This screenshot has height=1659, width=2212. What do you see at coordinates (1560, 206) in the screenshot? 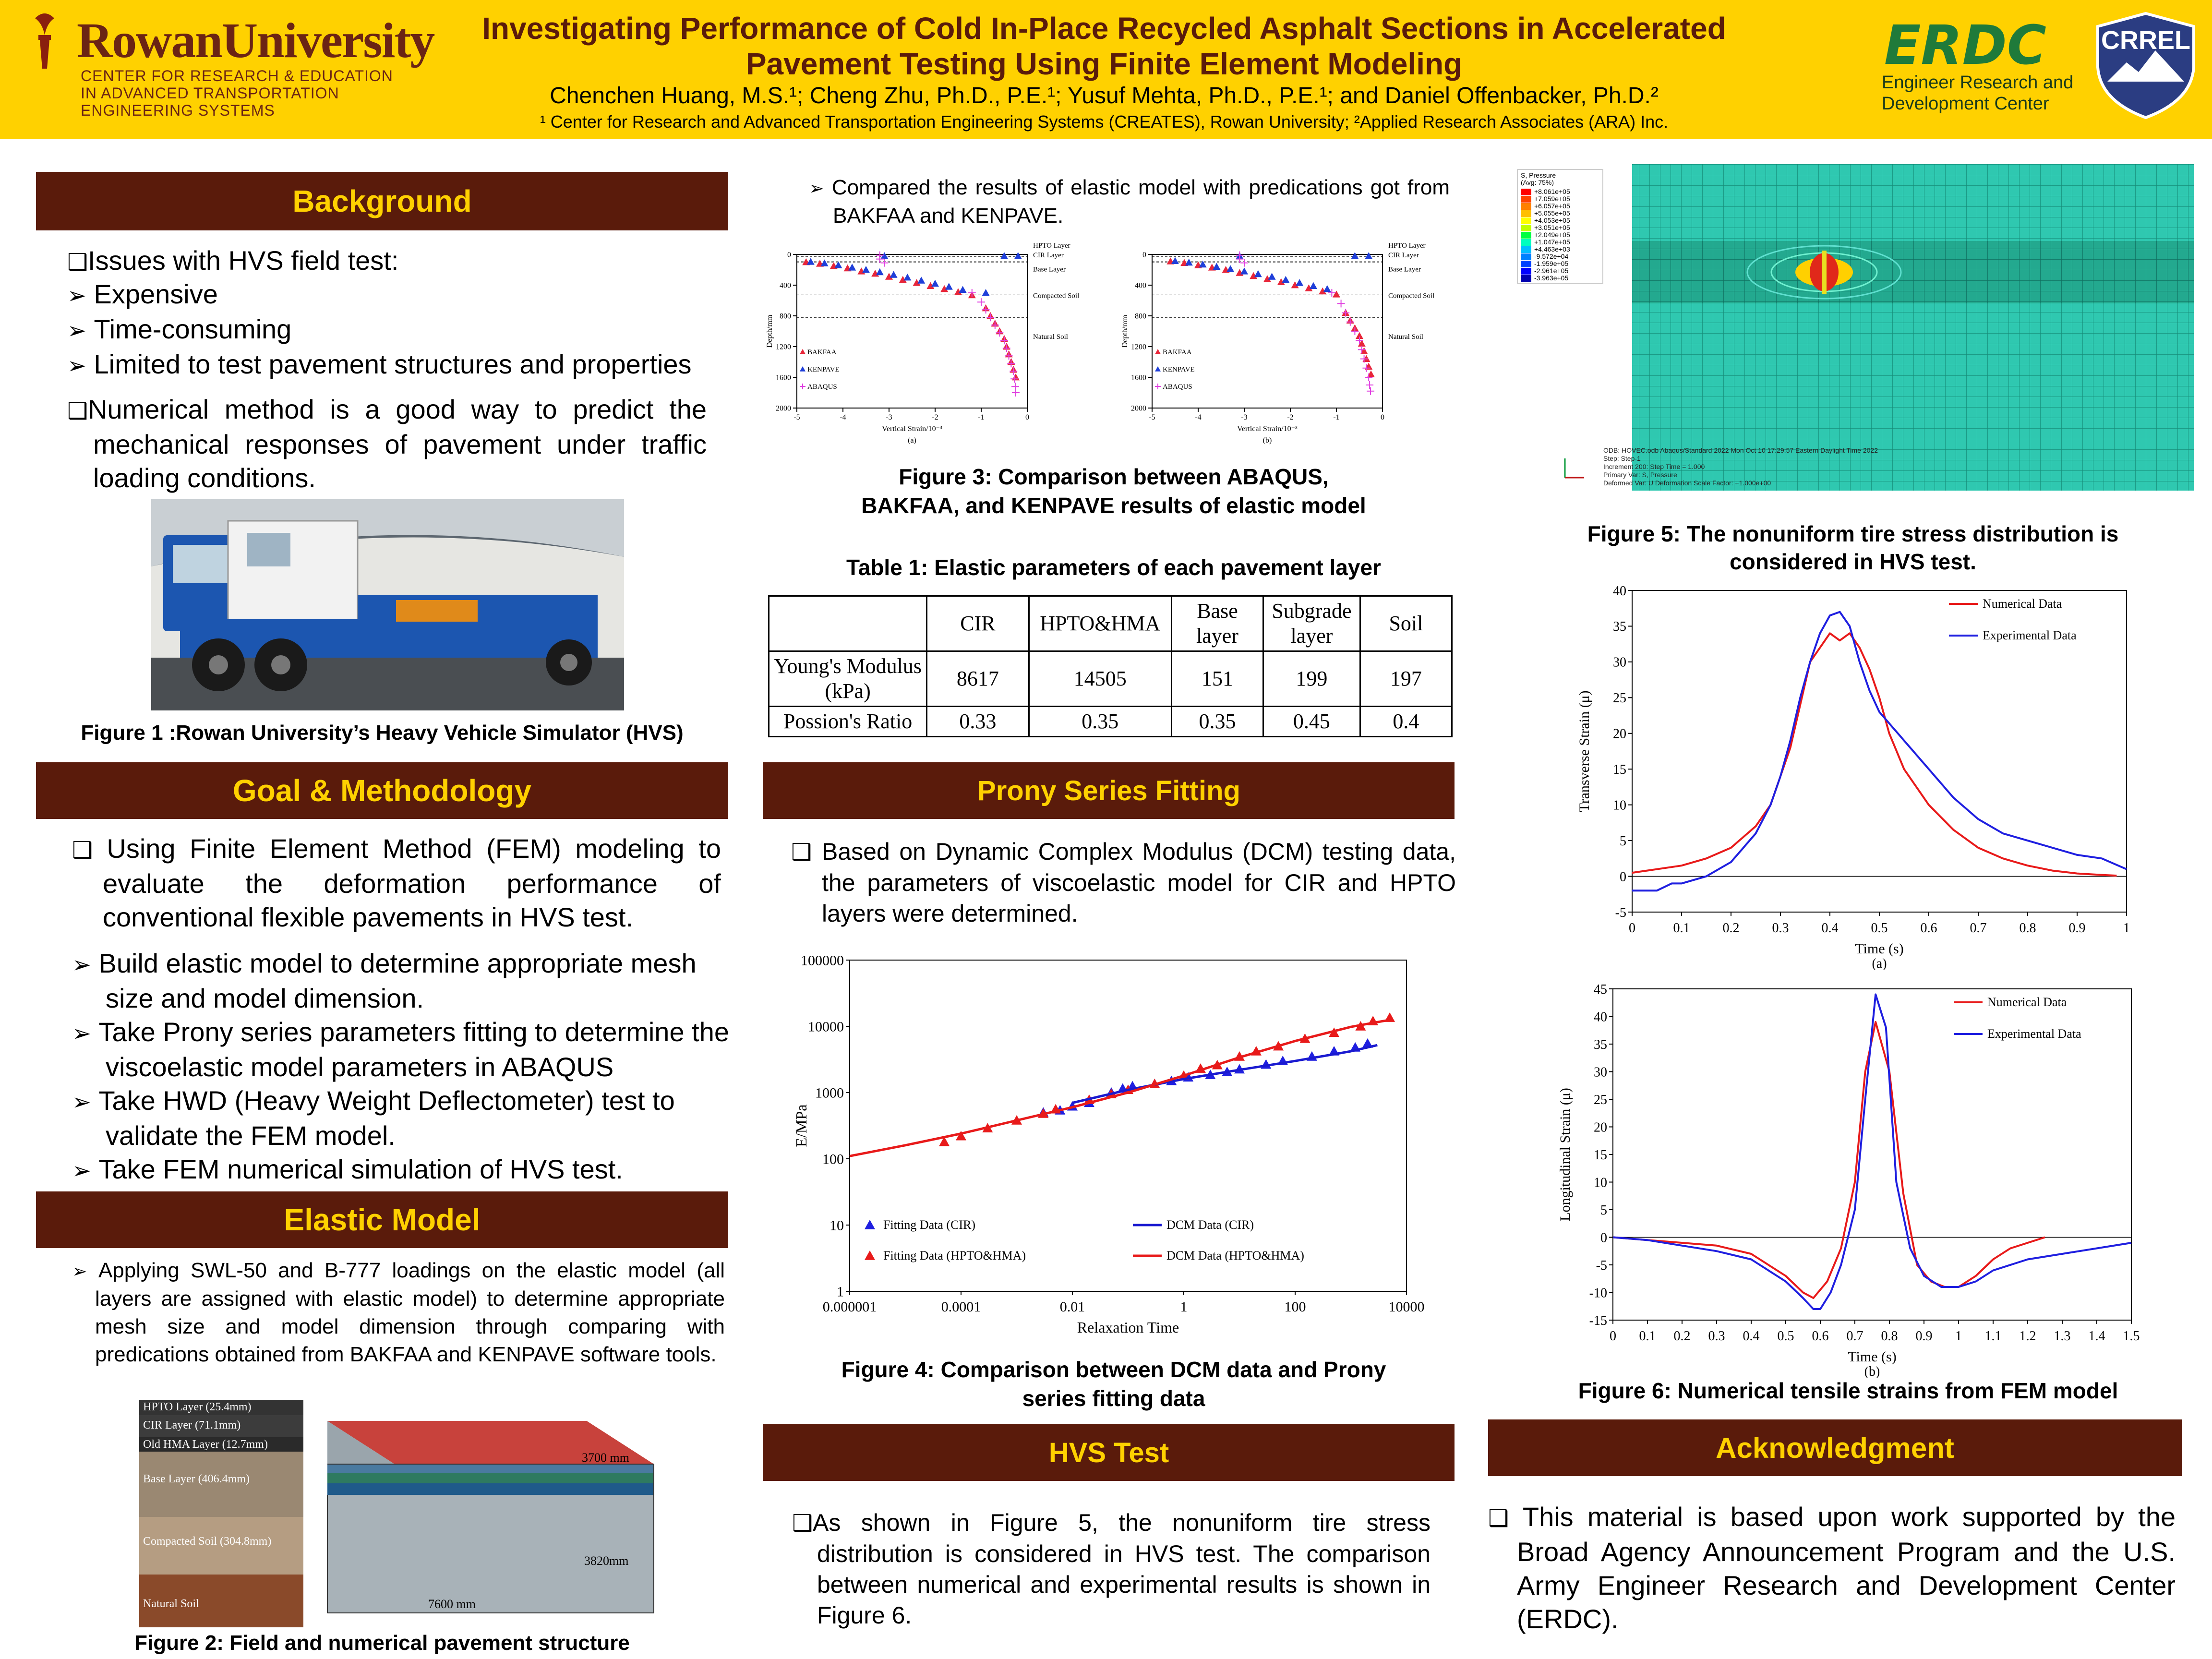
I see `legend-row: +6.057e+05` at bounding box center [1560, 206].